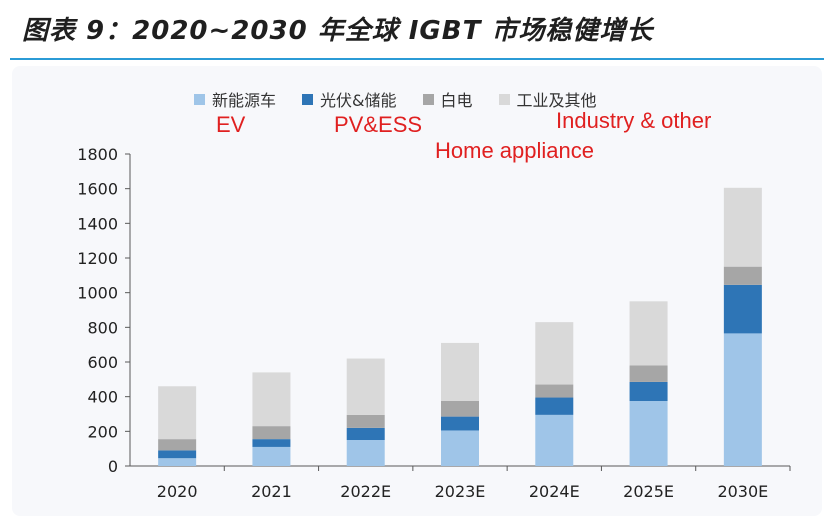 The width and height of the screenshot is (824, 522). Describe the element at coordinates (514, 150) in the screenshot. I see `annotation-home-appliance: Home appliance` at that location.